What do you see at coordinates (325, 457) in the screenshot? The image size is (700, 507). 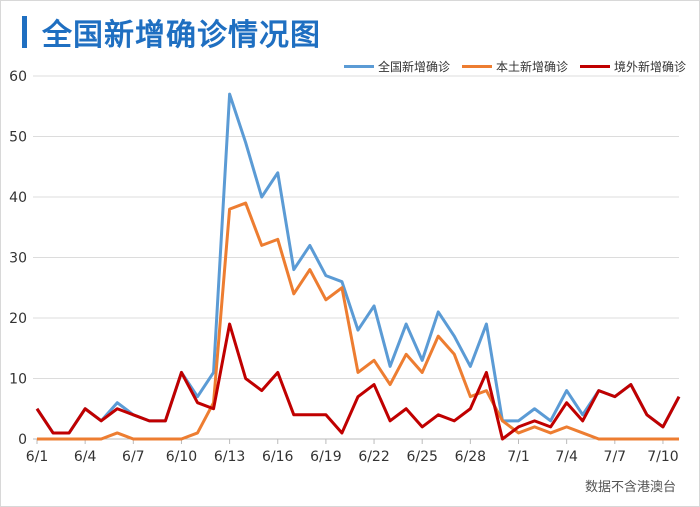 I see `x-tick-label: 6/19` at bounding box center [325, 457].